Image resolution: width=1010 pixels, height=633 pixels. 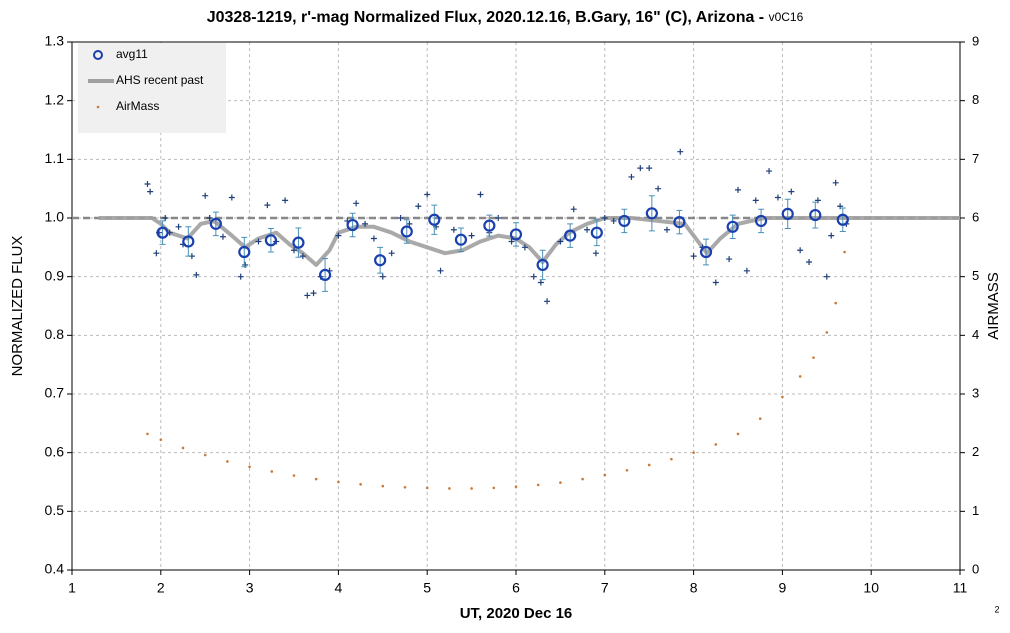 What do you see at coordinates (871, 588) in the screenshot?
I see `x-tick-label: 10` at bounding box center [871, 588].